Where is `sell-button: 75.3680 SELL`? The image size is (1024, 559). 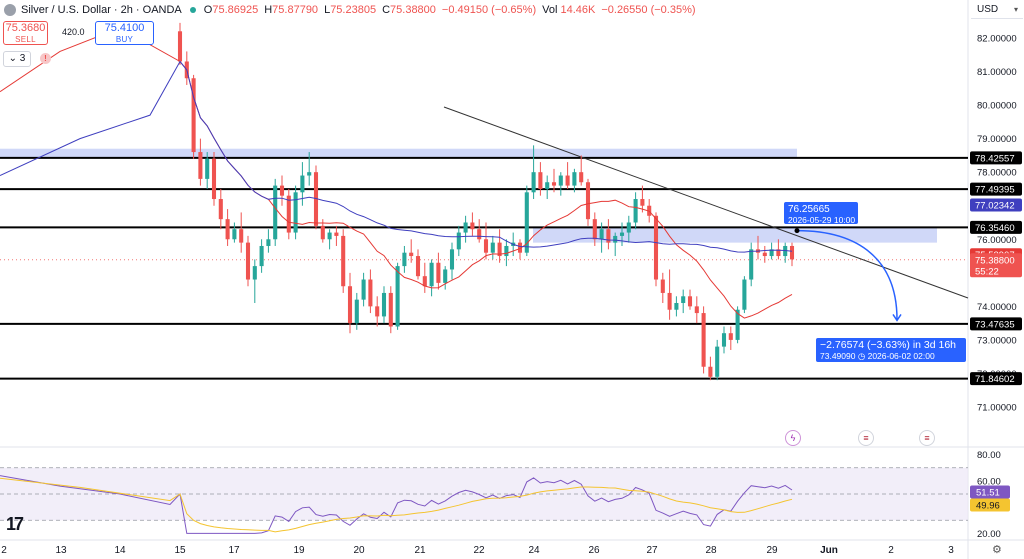
sell-button: 75.3680 SELL is located at coordinates (25, 33).